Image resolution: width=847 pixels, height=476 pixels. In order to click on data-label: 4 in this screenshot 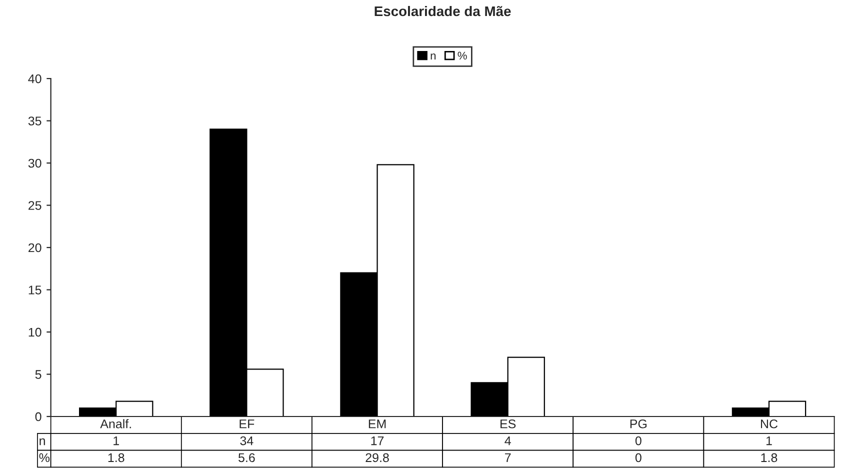, I will do `click(507, 441)`.